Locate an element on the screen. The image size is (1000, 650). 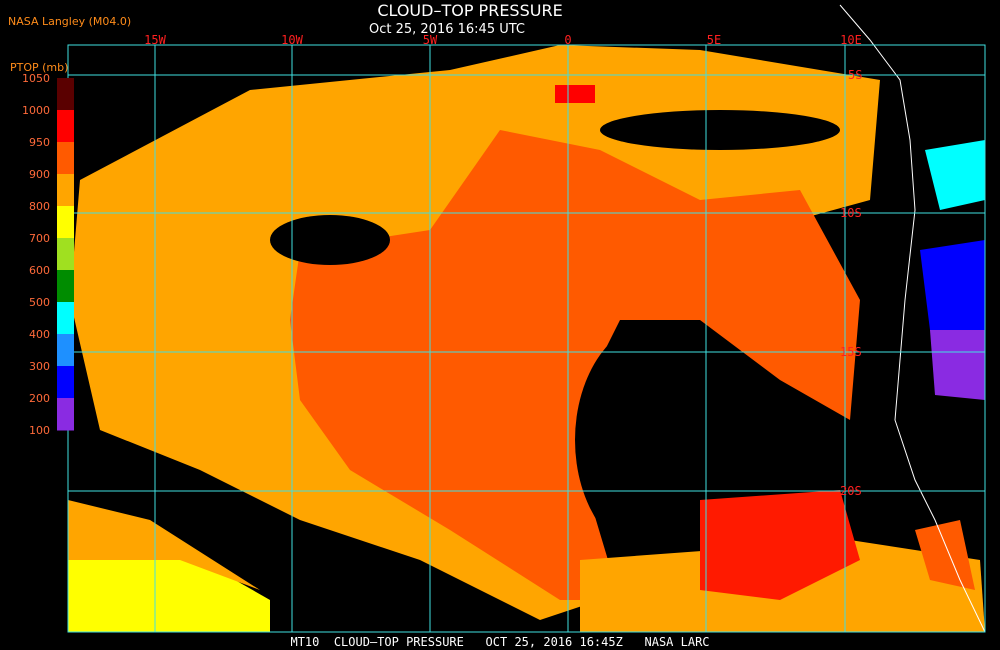
colorbar-tick-label: 500 is located at coordinates (39, 302).